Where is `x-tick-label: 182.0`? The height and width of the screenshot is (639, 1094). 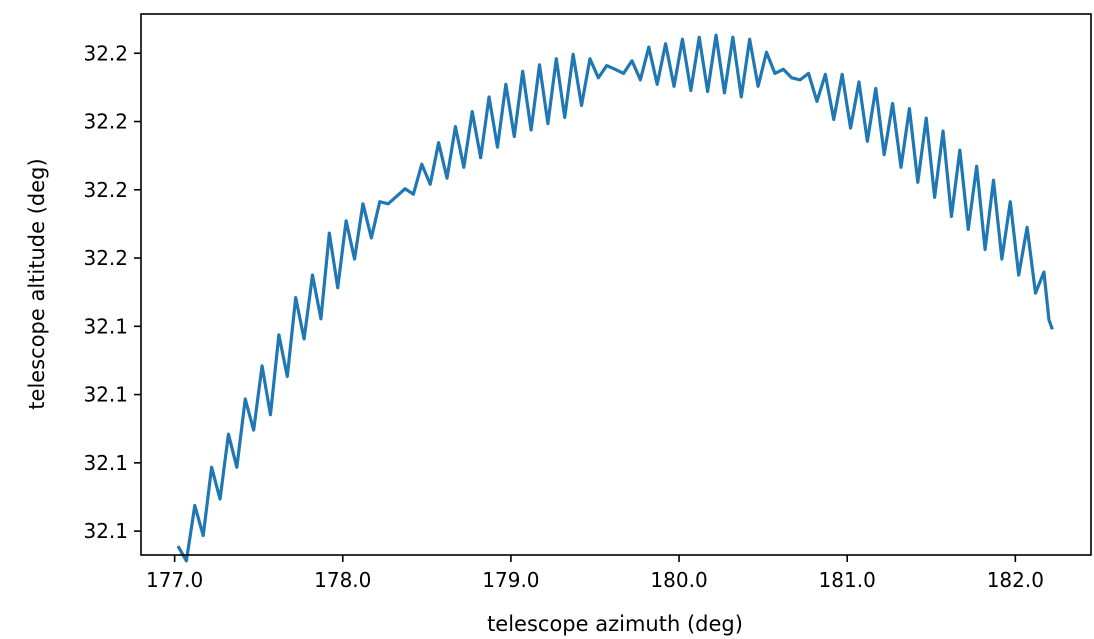
x-tick-label: 182.0 is located at coordinates (1015, 580).